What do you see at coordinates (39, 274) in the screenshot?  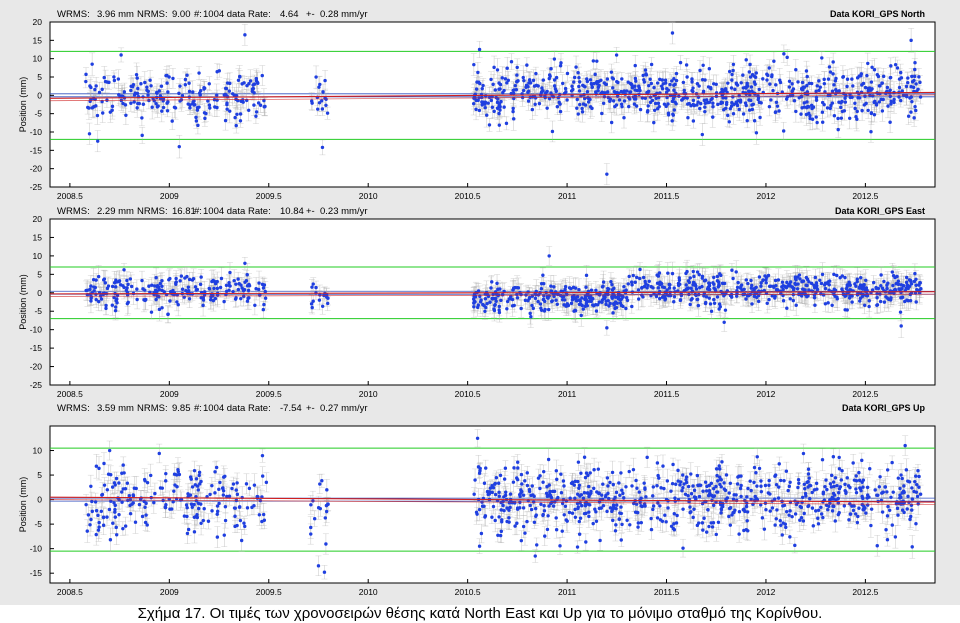 I see `y-tick-label: 5` at bounding box center [39, 274].